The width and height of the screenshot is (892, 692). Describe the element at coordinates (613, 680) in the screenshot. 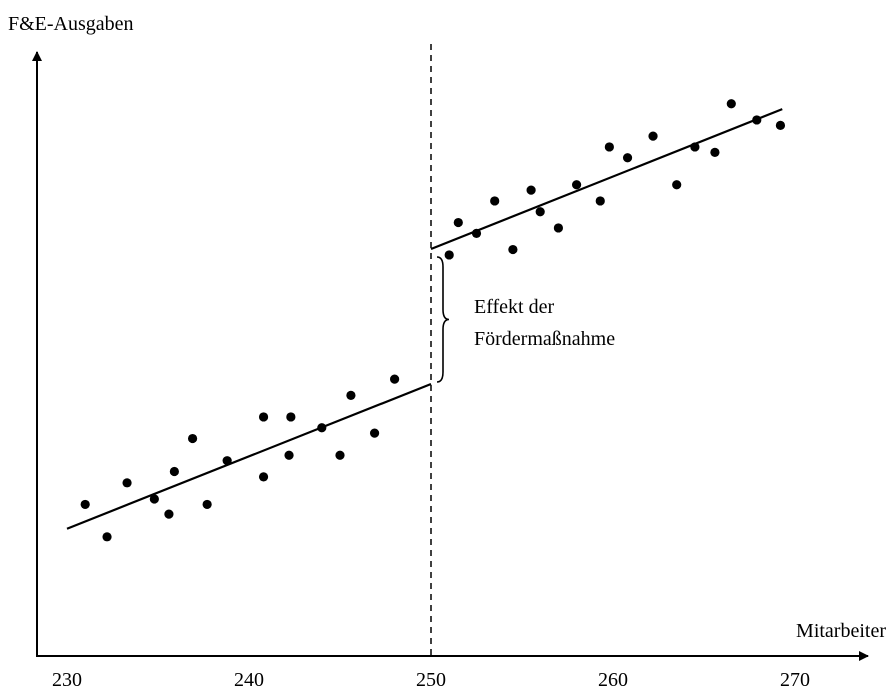

I see `x-tick-label: 260` at that location.